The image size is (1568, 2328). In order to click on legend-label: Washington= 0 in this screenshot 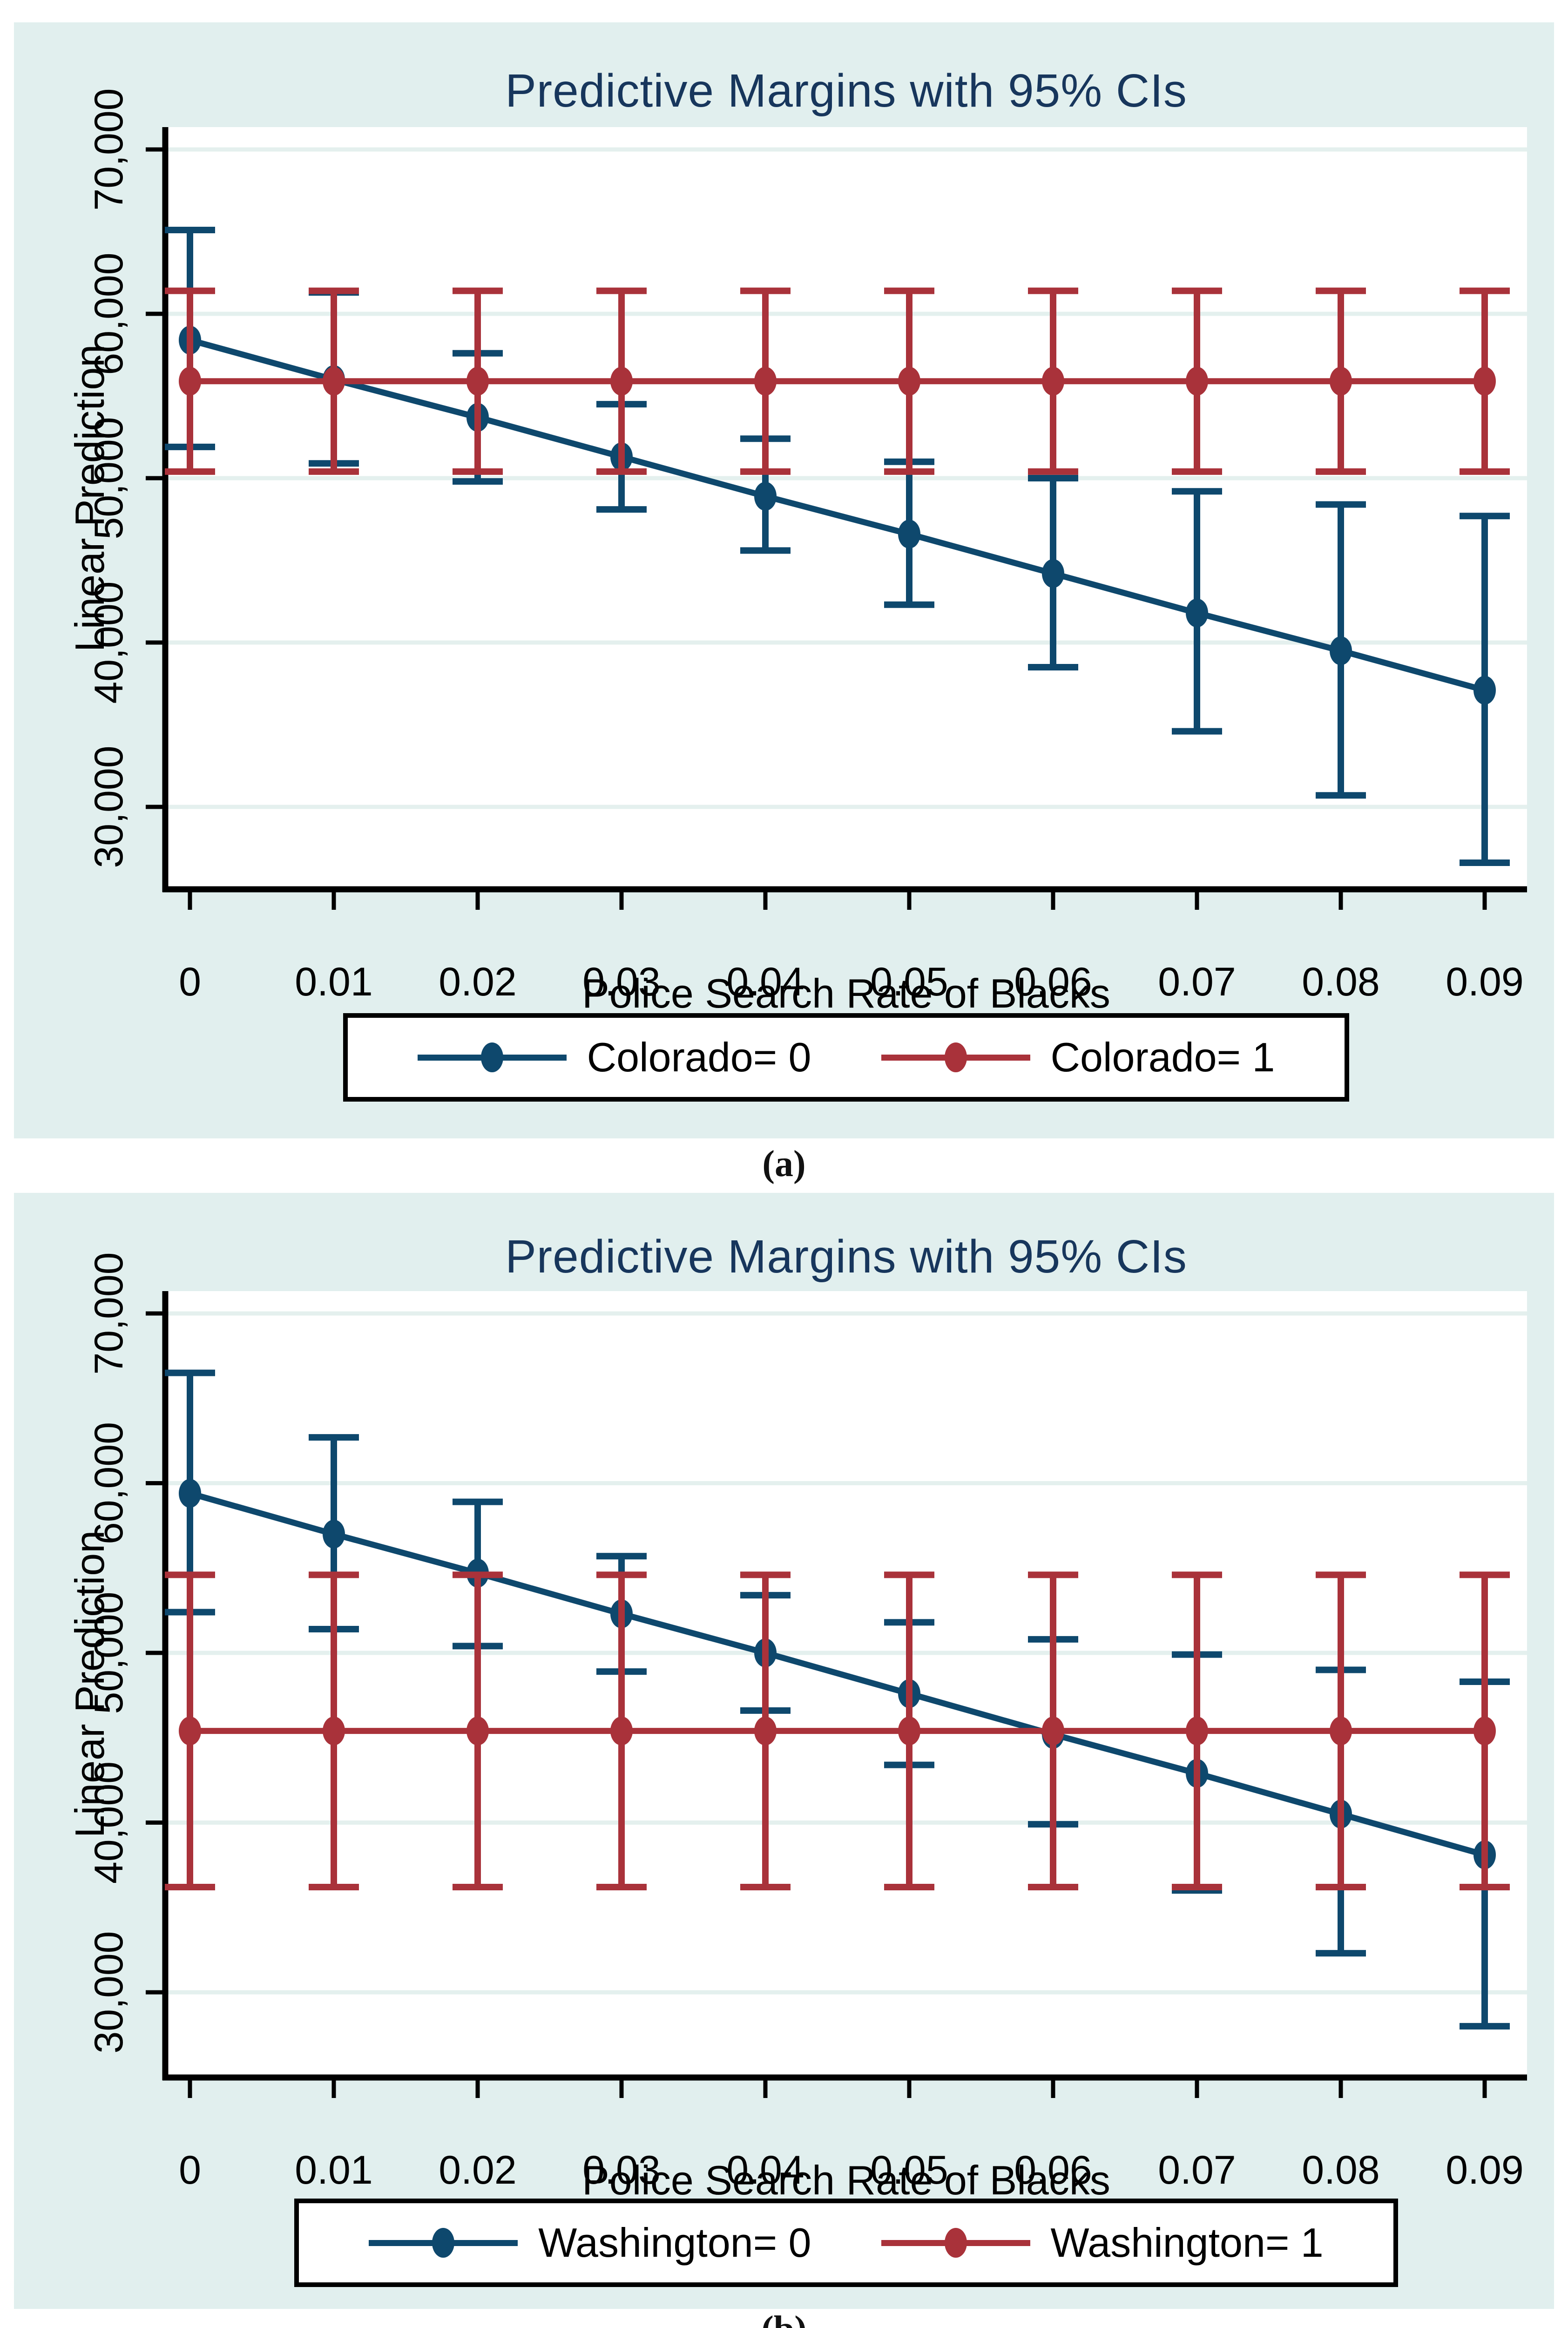, I will do `click(674, 2243)`.